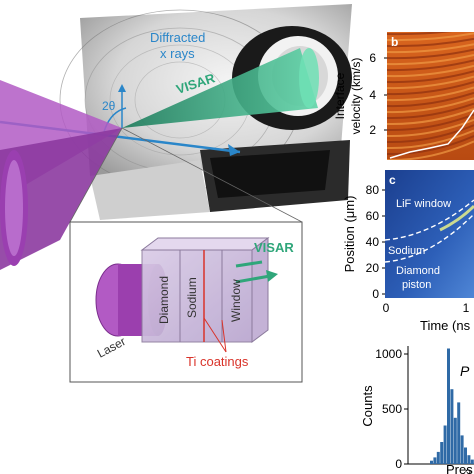 This screenshot has height=474, width=474. Describe the element at coordinates (373, 216) in the screenshot. I see `panel-c-ytick-60: 60` at that location.